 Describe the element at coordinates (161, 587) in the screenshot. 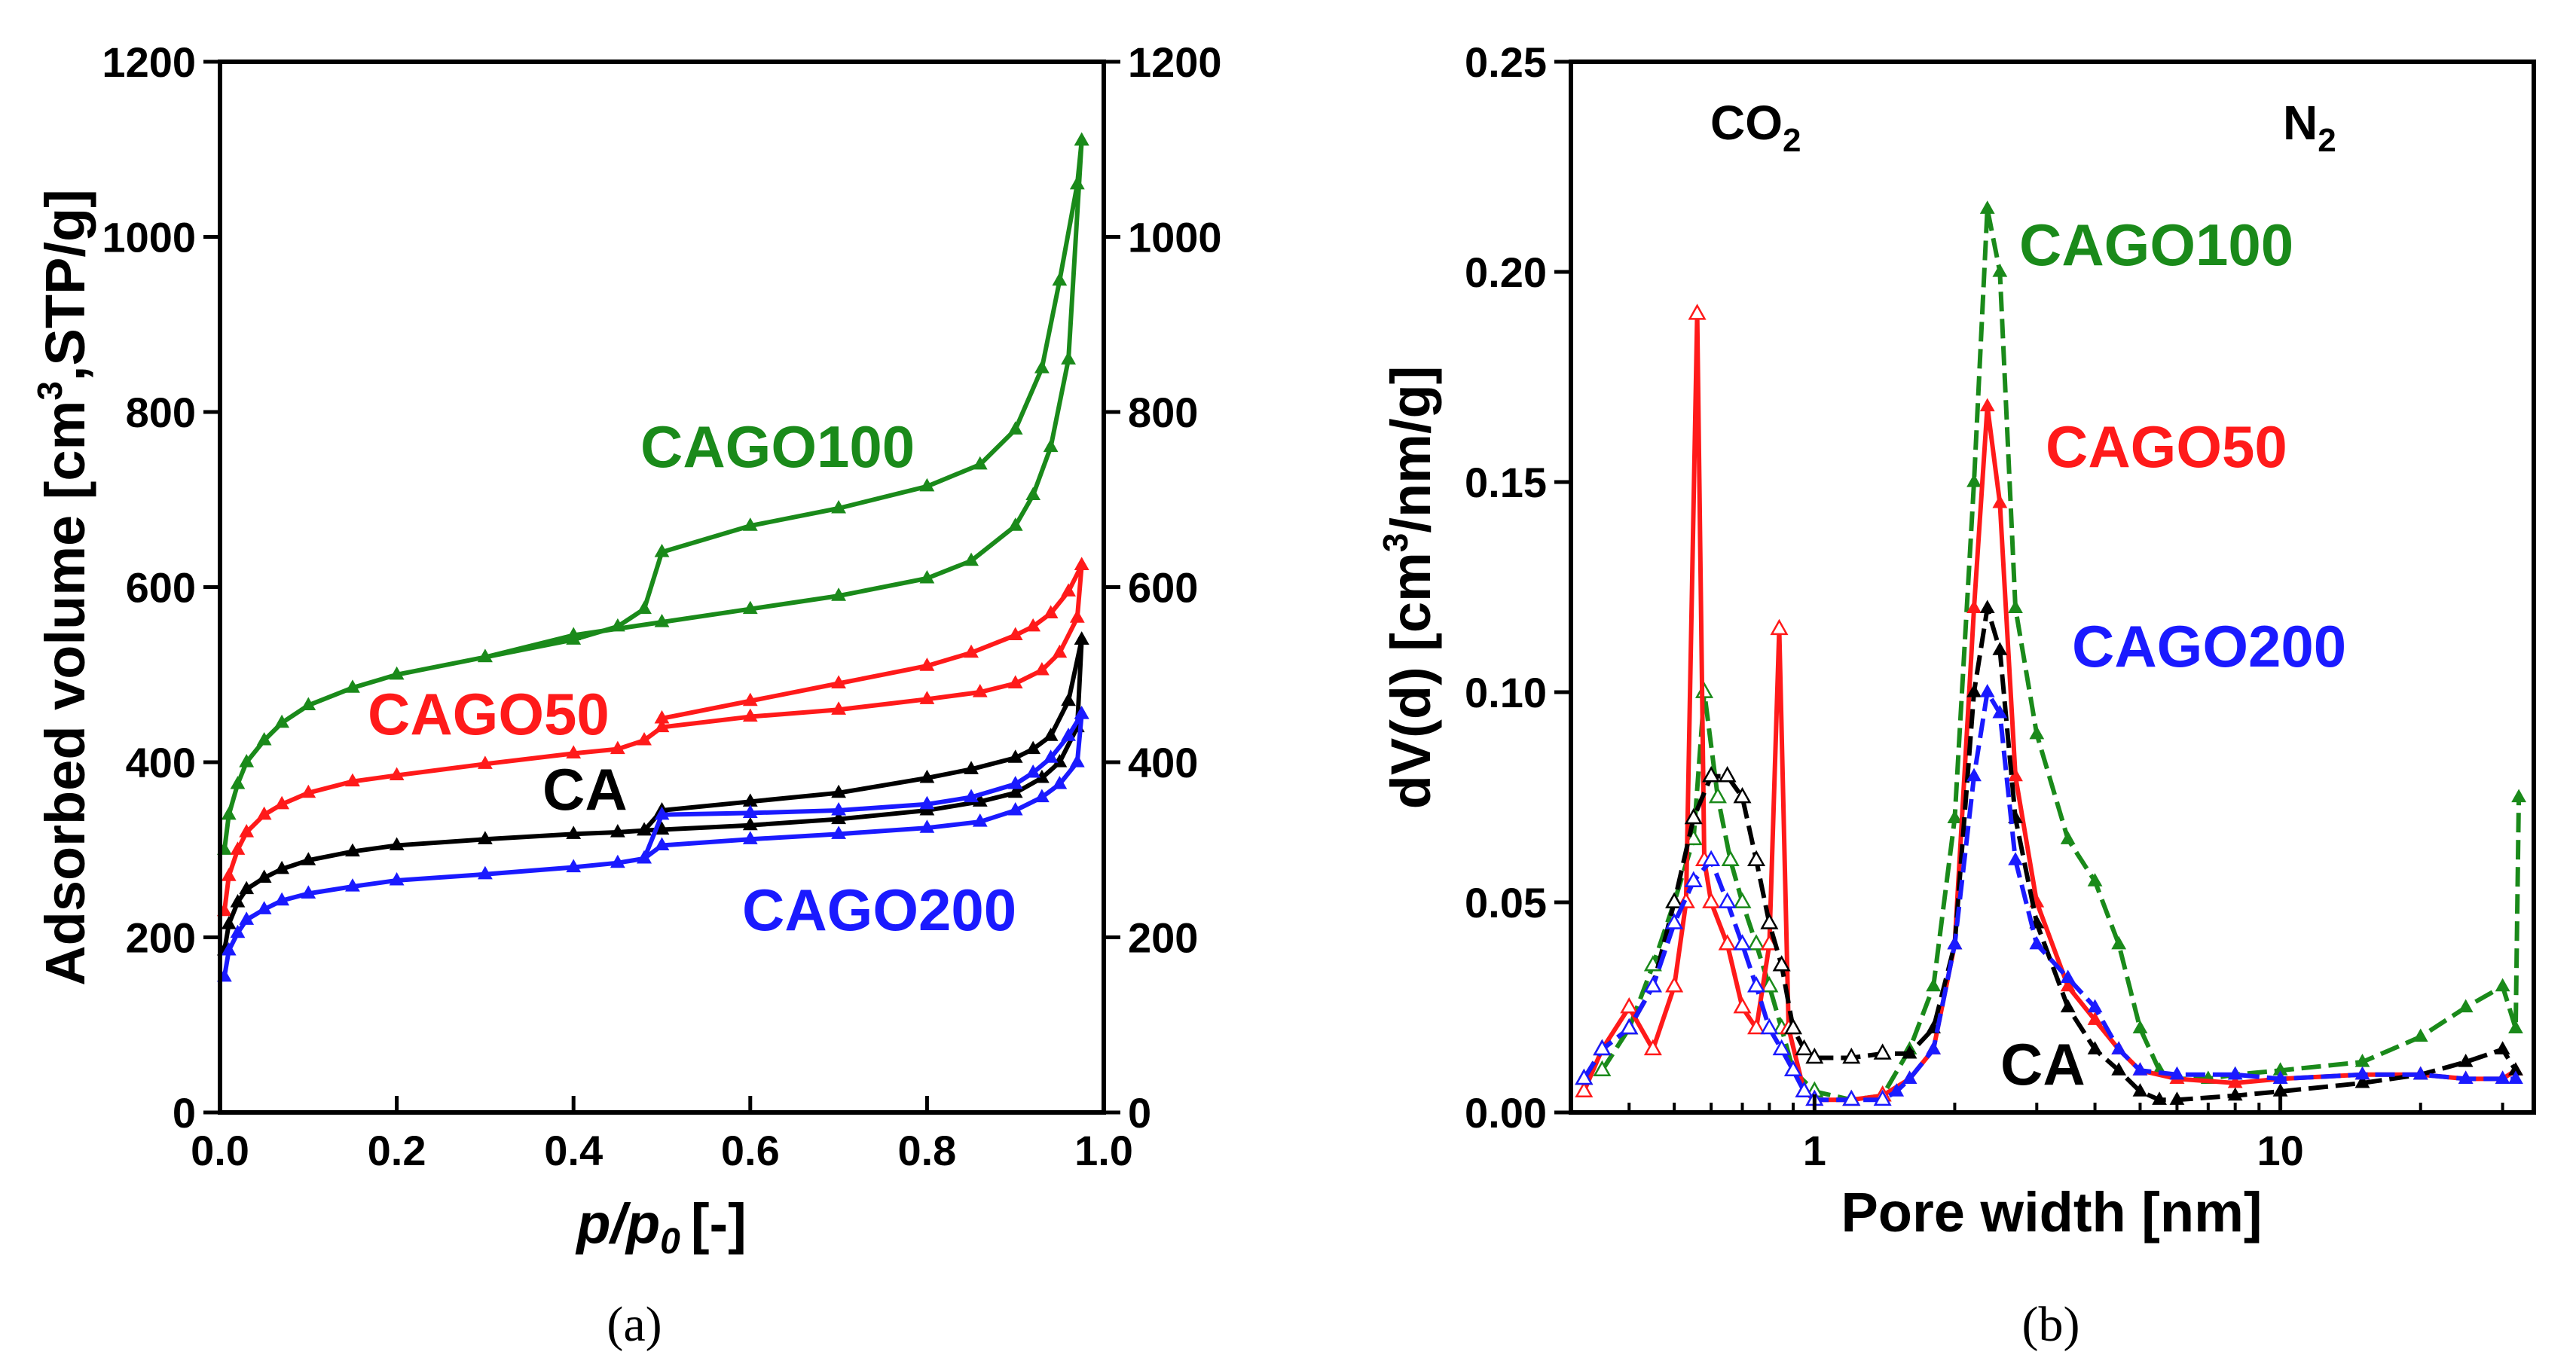

I see `panel-a-y-ticks: 0 200 400 600 800 1000 1200` at that location.